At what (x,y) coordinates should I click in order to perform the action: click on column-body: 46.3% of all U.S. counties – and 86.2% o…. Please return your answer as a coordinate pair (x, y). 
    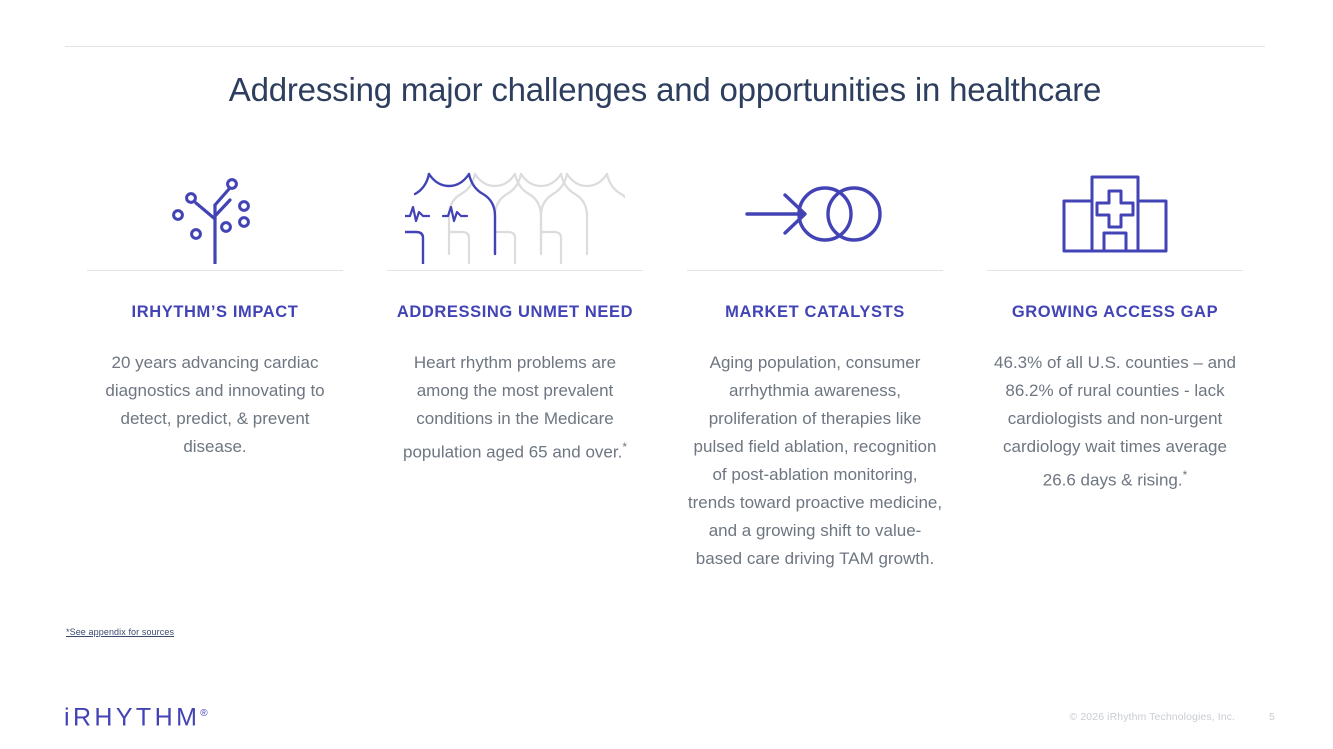
    Looking at the image, I should click on (1115, 422).